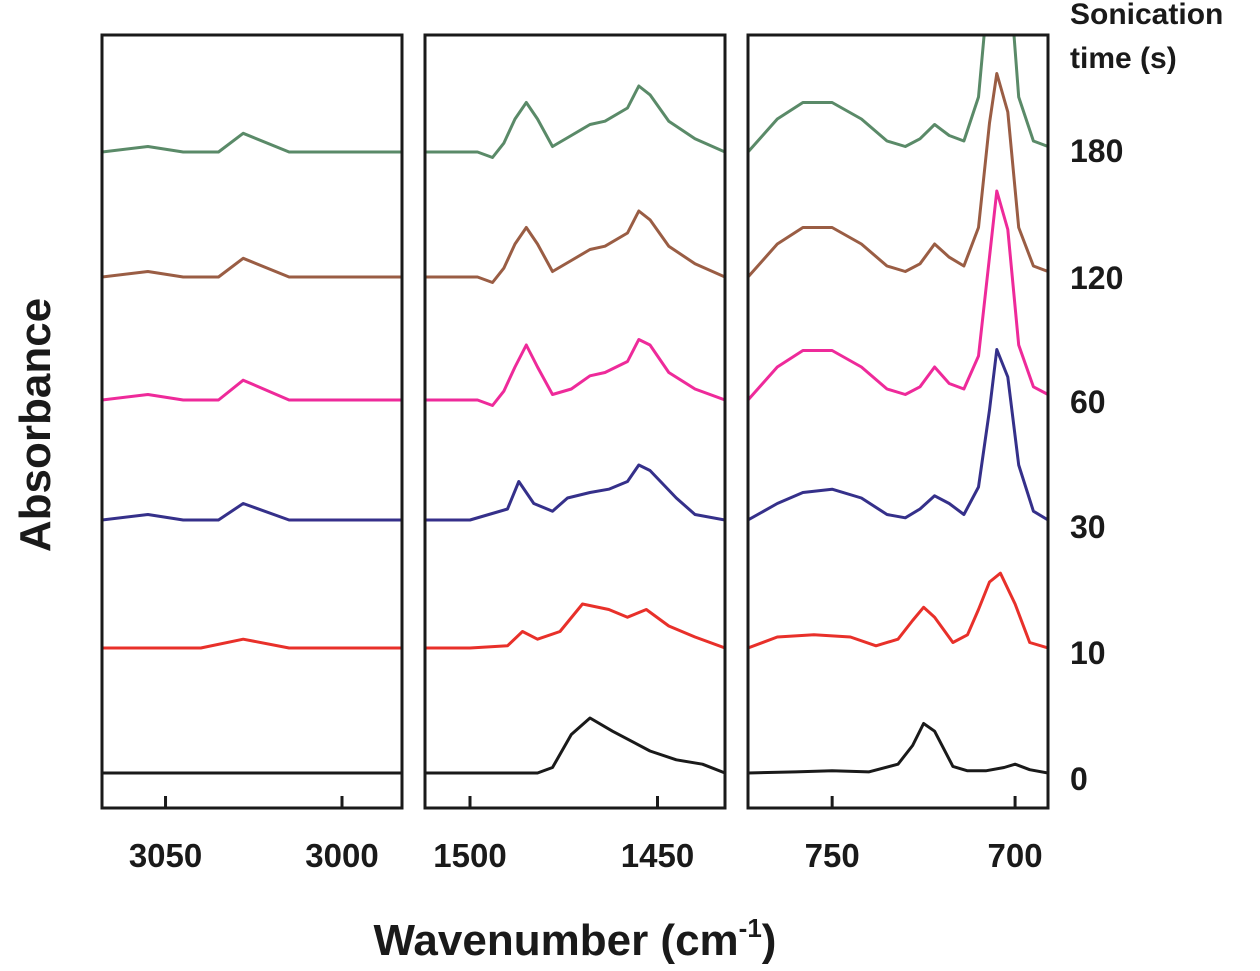 The height and width of the screenshot is (971, 1260). What do you see at coordinates (1146, 15) in the screenshot?
I see `legend-title-line1: Sonication` at bounding box center [1146, 15].